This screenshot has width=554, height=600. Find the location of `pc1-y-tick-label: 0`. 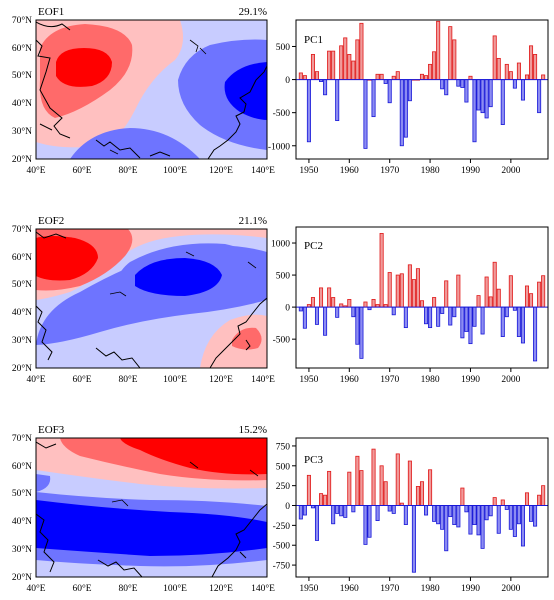

pc1-y-tick-label: 0 is located at coordinates (287, 81).